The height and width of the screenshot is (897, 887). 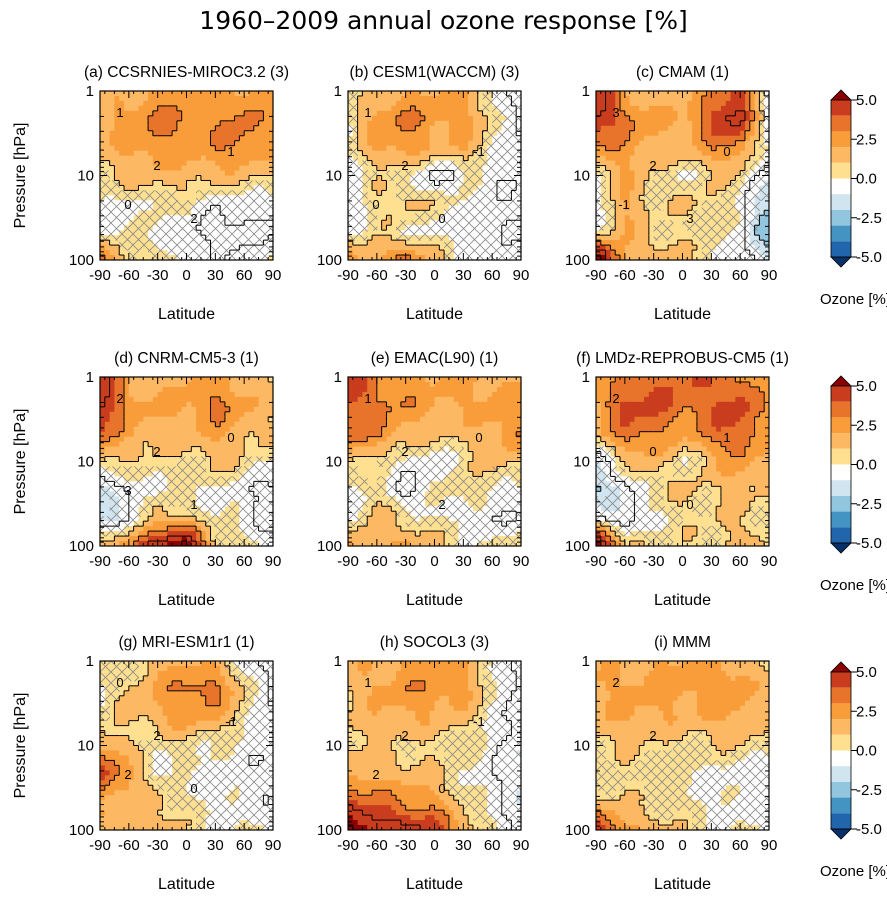 I want to click on x-tick-label: 30, so click(x=215, y=275).